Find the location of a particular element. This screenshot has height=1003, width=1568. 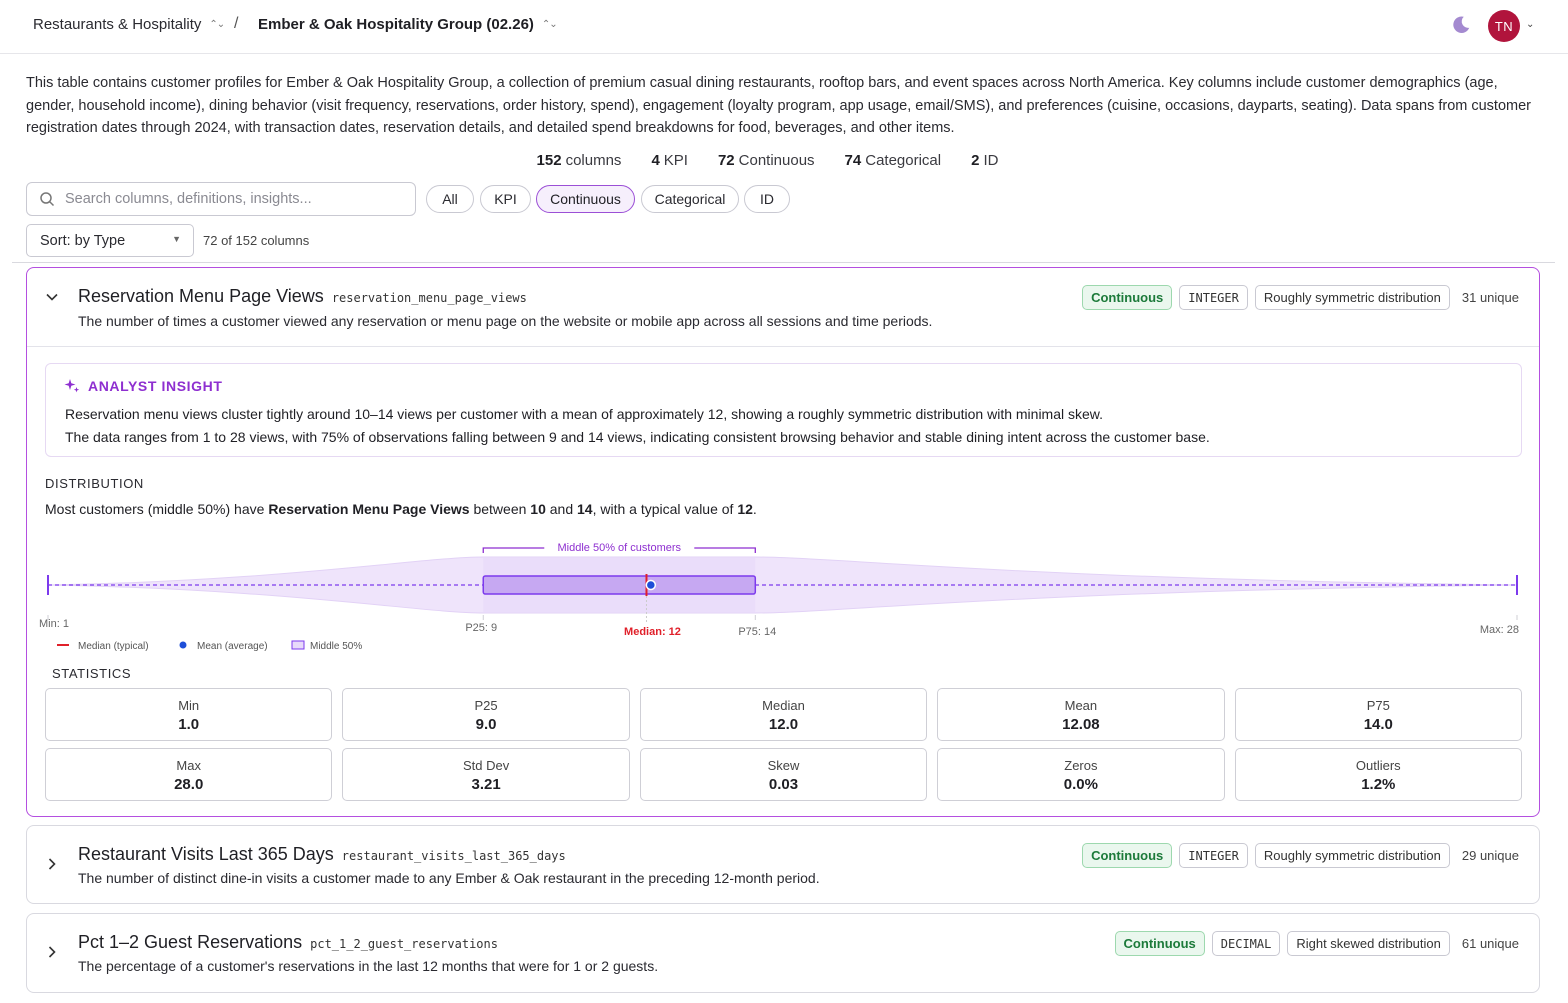

stat-label: Median is located at coordinates (783, 705).